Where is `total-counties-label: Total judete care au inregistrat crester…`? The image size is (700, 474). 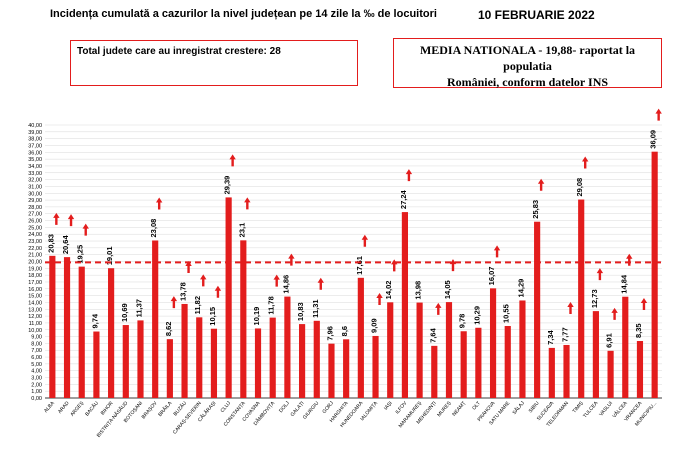 total-counties-label: Total judete care au inregistrat crester… is located at coordinates (179, 51).